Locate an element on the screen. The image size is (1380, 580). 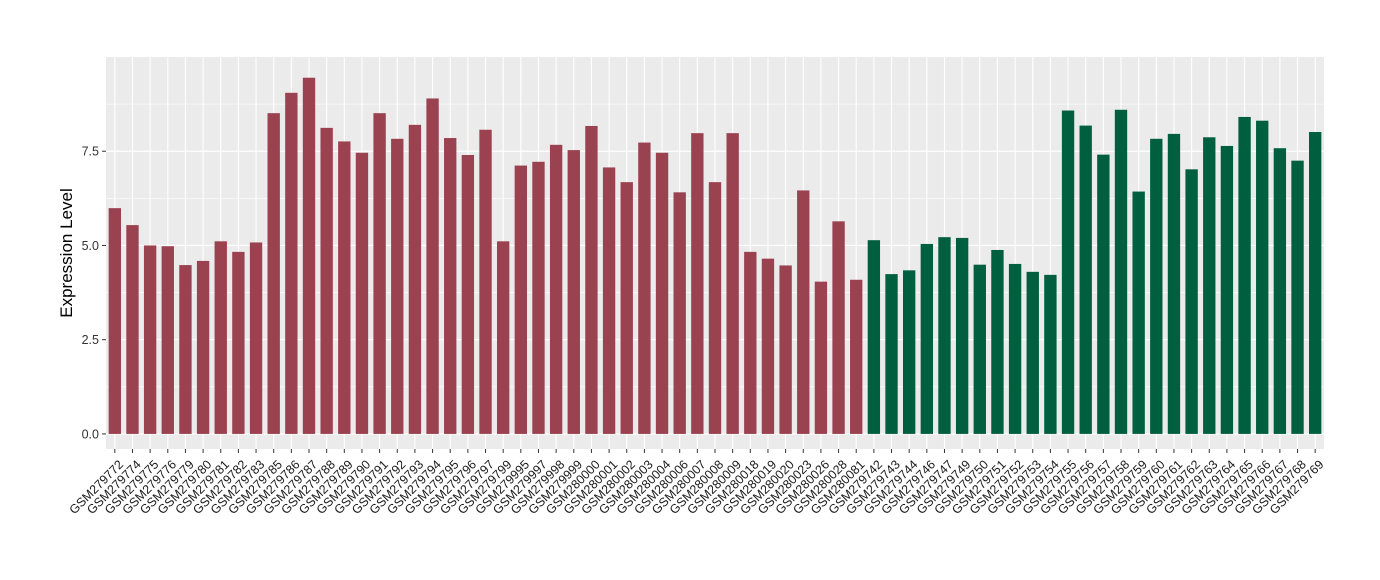
bar-GSM280020 is located at coordinates (785, 349).